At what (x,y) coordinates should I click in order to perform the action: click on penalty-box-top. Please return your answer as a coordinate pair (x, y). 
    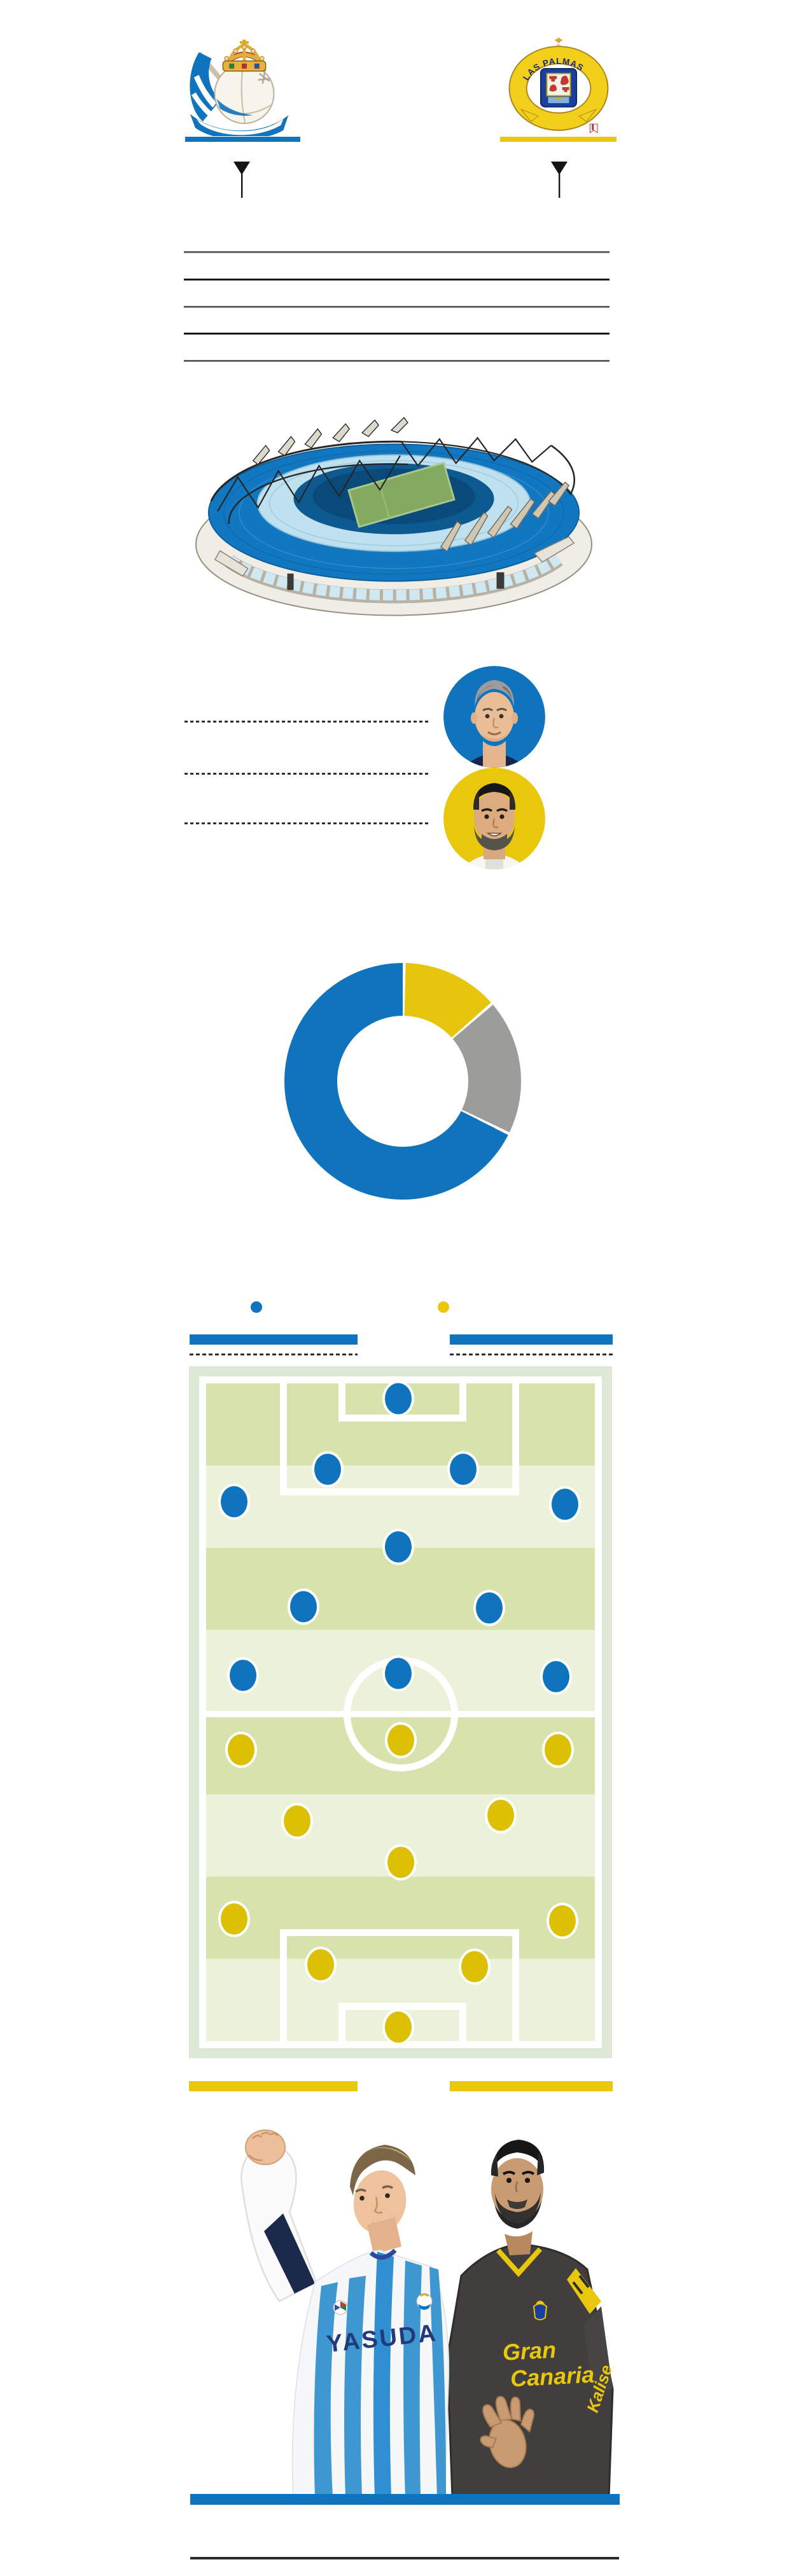
    Looking at the image, I should click on (399, 1439).